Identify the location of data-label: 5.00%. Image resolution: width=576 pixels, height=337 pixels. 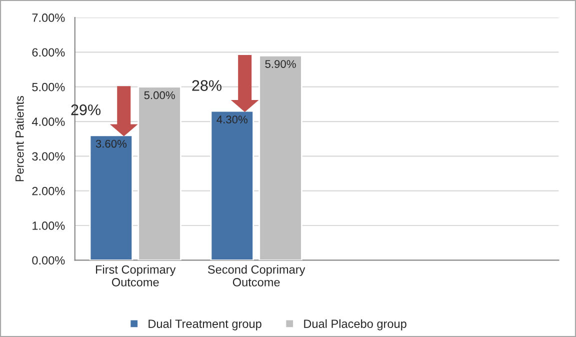
(159, 95).